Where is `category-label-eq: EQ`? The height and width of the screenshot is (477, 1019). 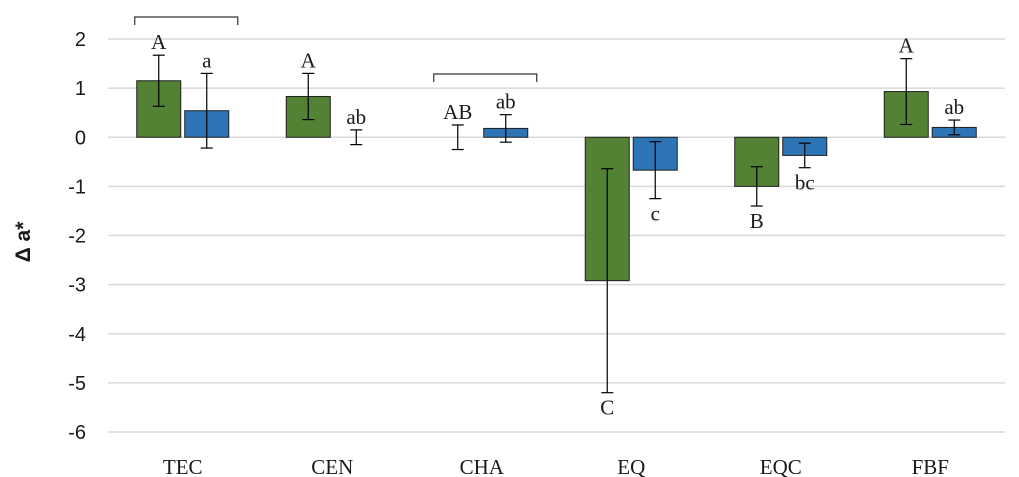 category-label-eq: EQ is located at coordinates (631, 466).